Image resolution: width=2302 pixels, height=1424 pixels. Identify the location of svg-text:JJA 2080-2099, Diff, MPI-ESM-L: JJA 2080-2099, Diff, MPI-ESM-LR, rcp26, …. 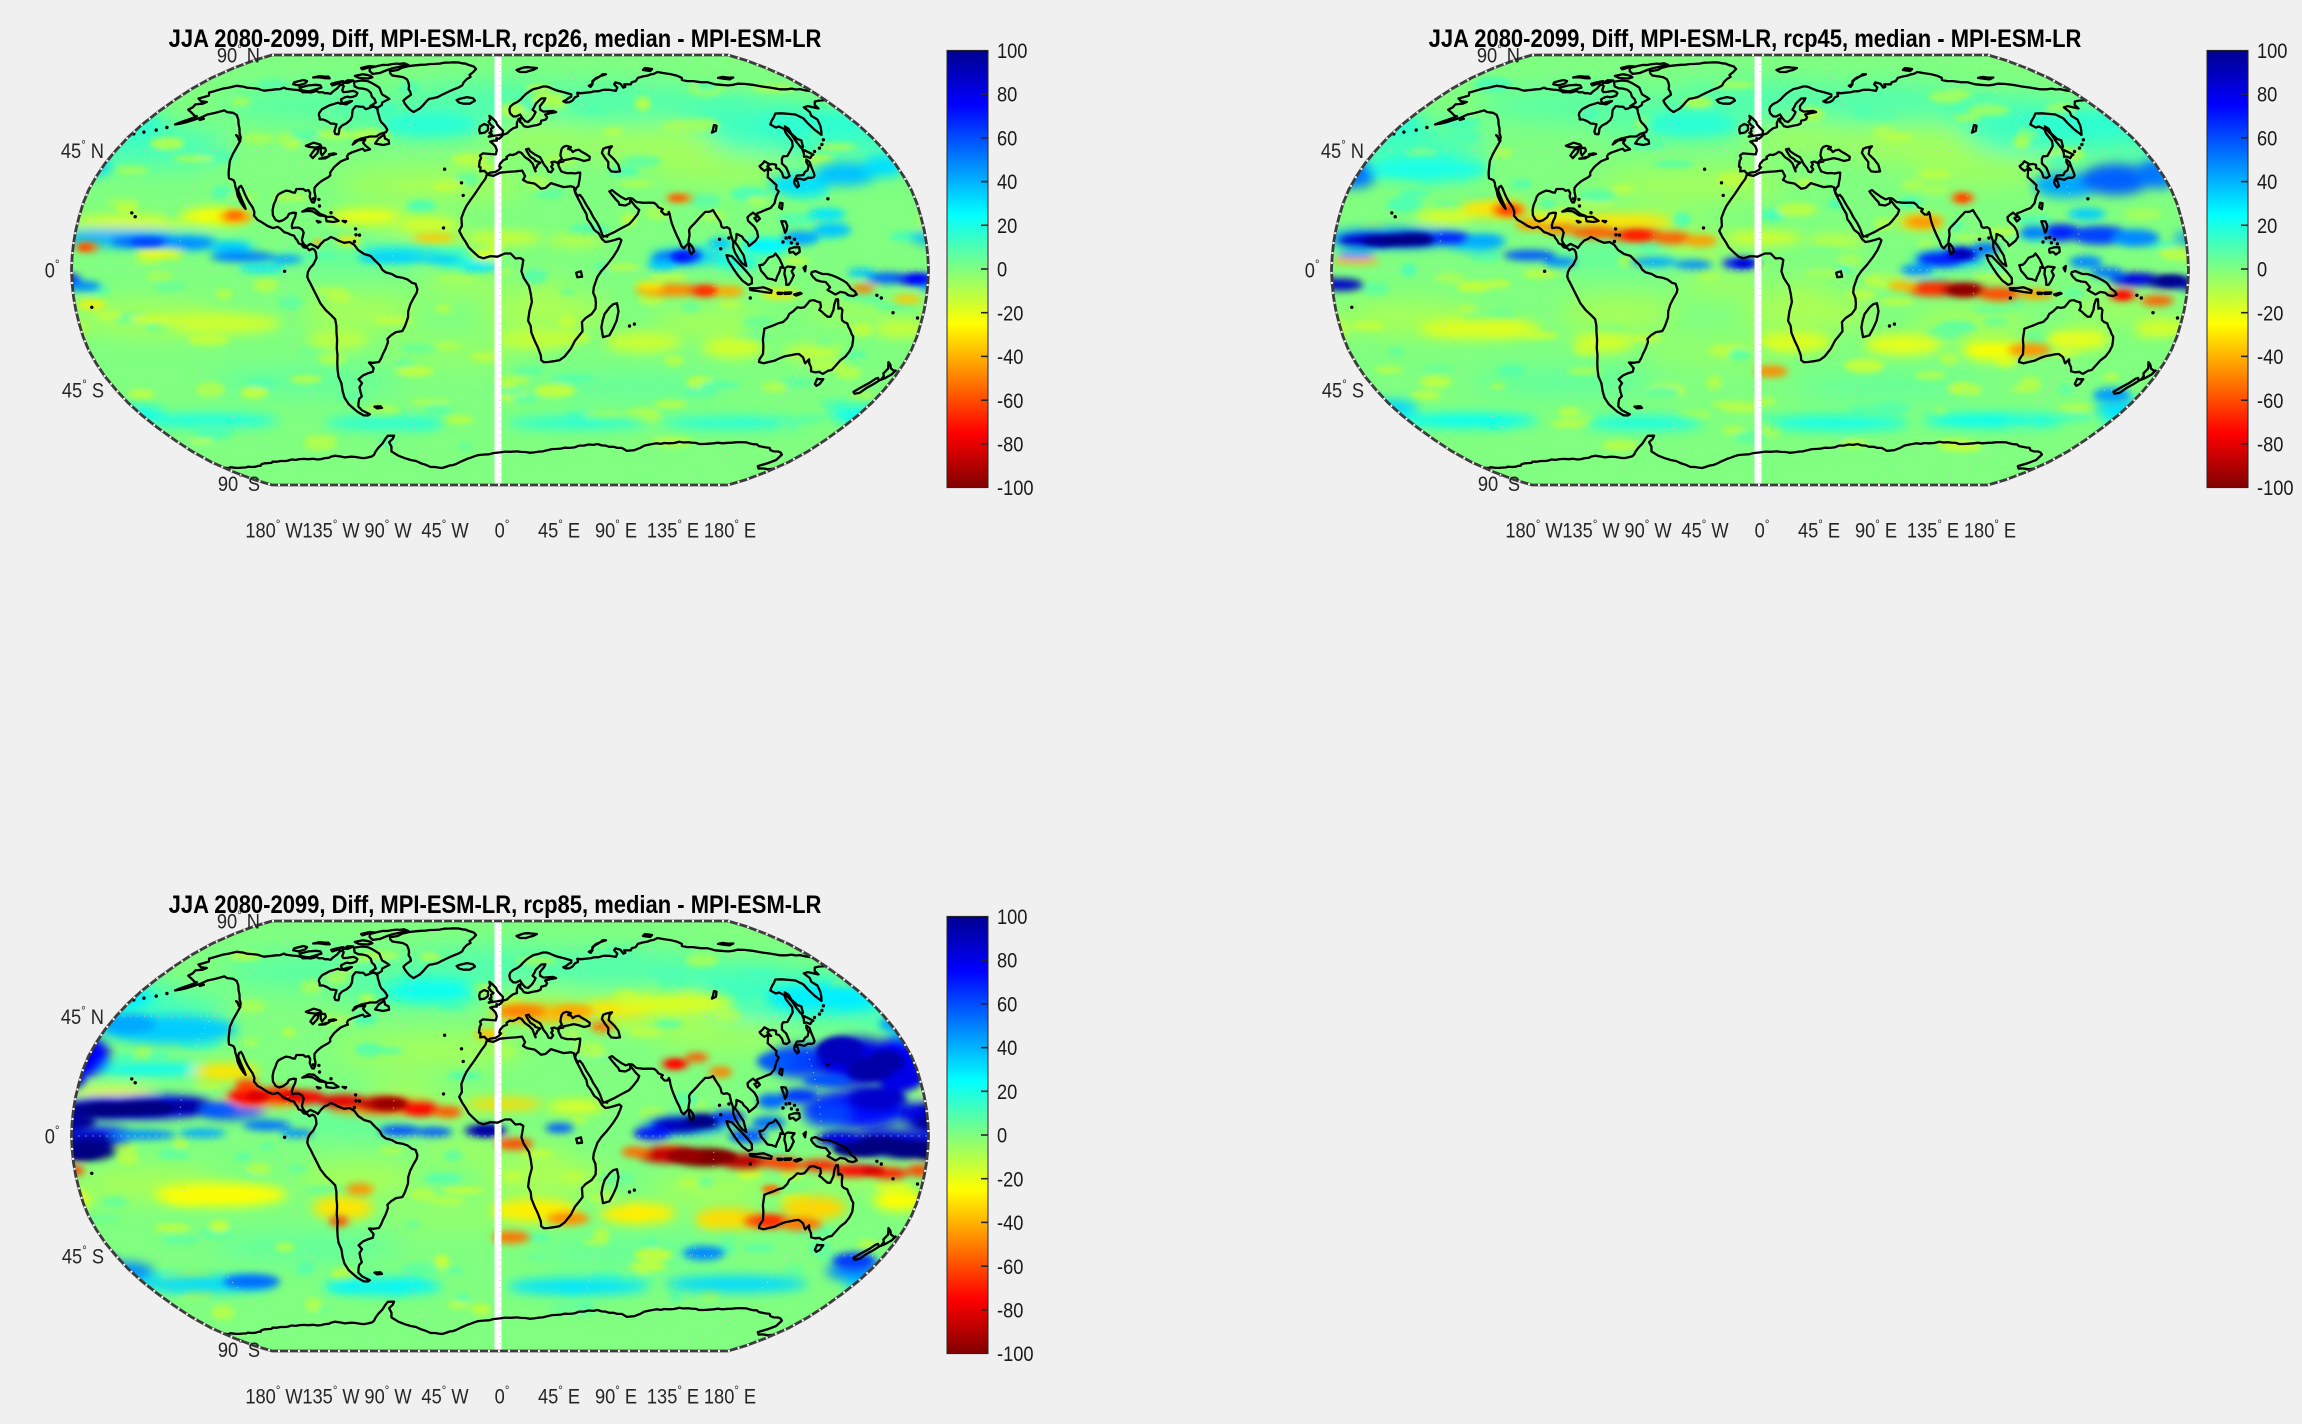
(495, 39).